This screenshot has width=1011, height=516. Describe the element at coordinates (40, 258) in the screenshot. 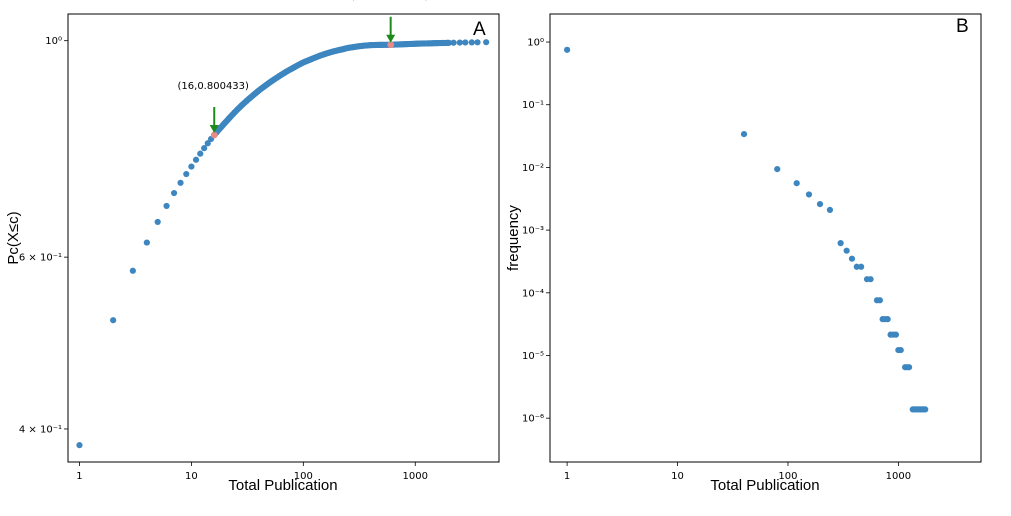

I see `a-y-tick-label: 6 × 10⁻¹` at that location.